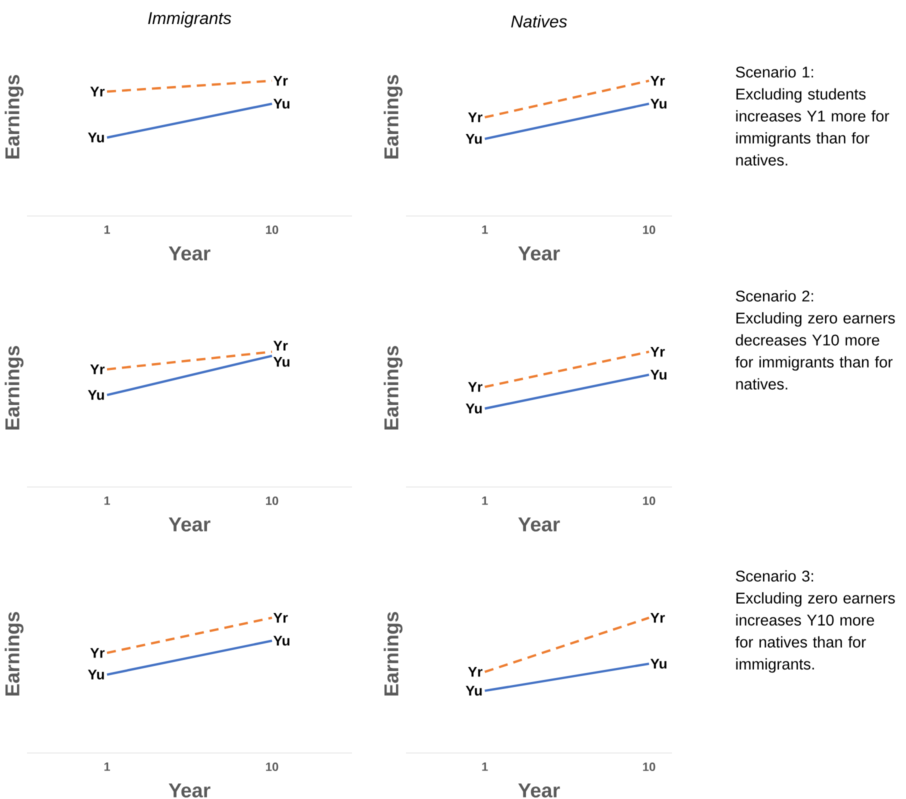  What do you see at coordinates (539, 21) in the screenshot?
I see `chart-title: Natives` at bounding box center [539, 21].